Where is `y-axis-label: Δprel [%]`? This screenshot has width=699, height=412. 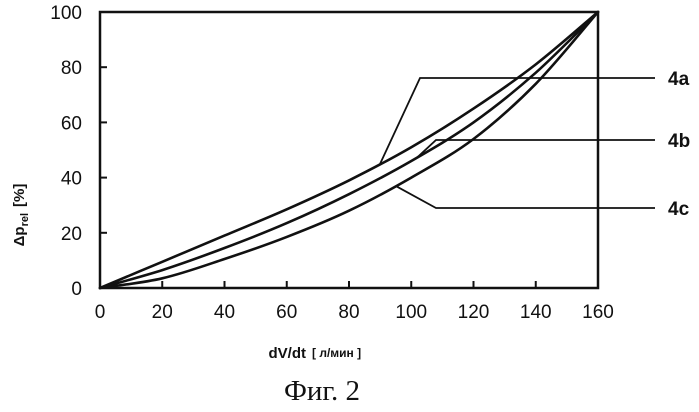
y-axis-label: Δprel [%] is located at coordinates (21, 215).